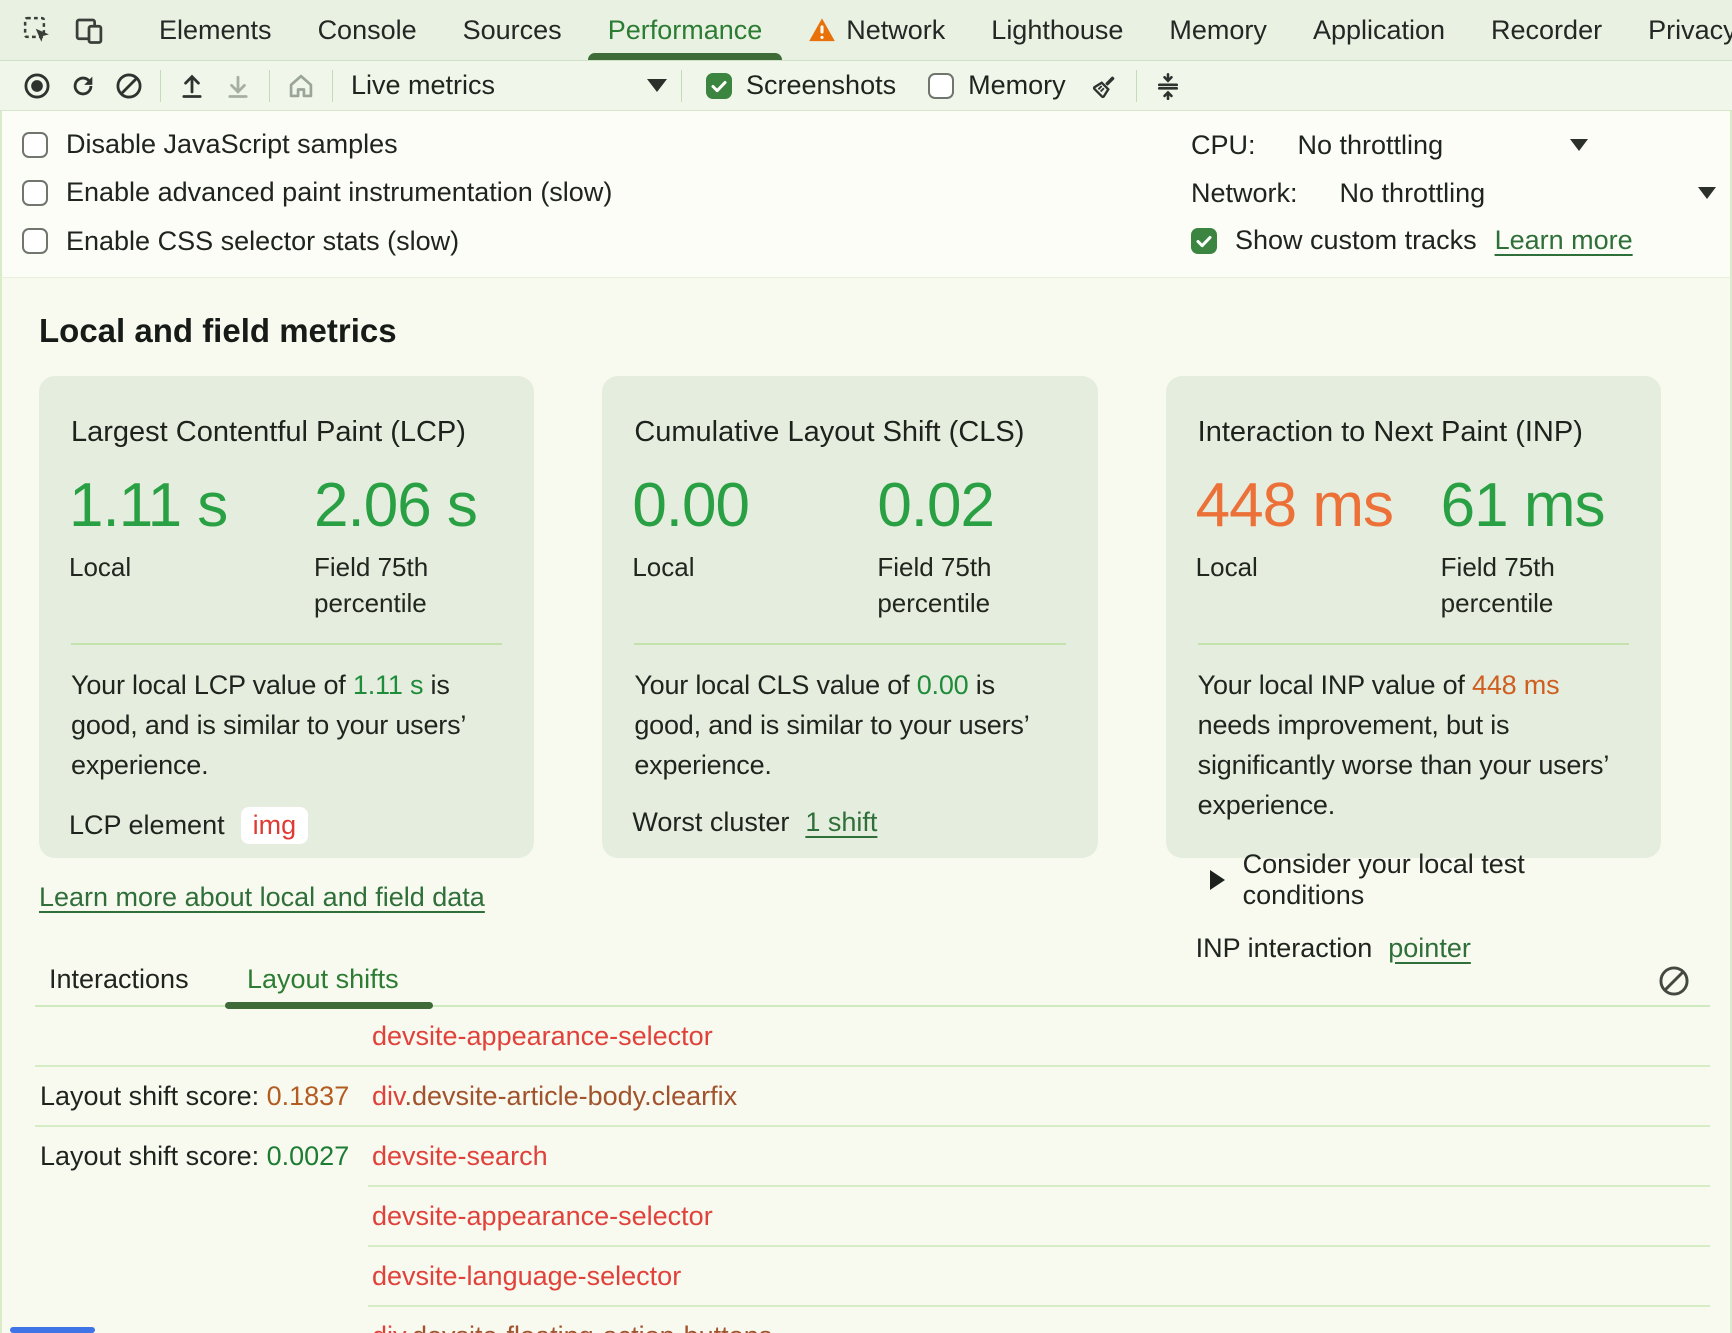 This screenshot has width=1732, height=1333. I want to click on worst-cluster-link: 1 shift, so click(841, 822).